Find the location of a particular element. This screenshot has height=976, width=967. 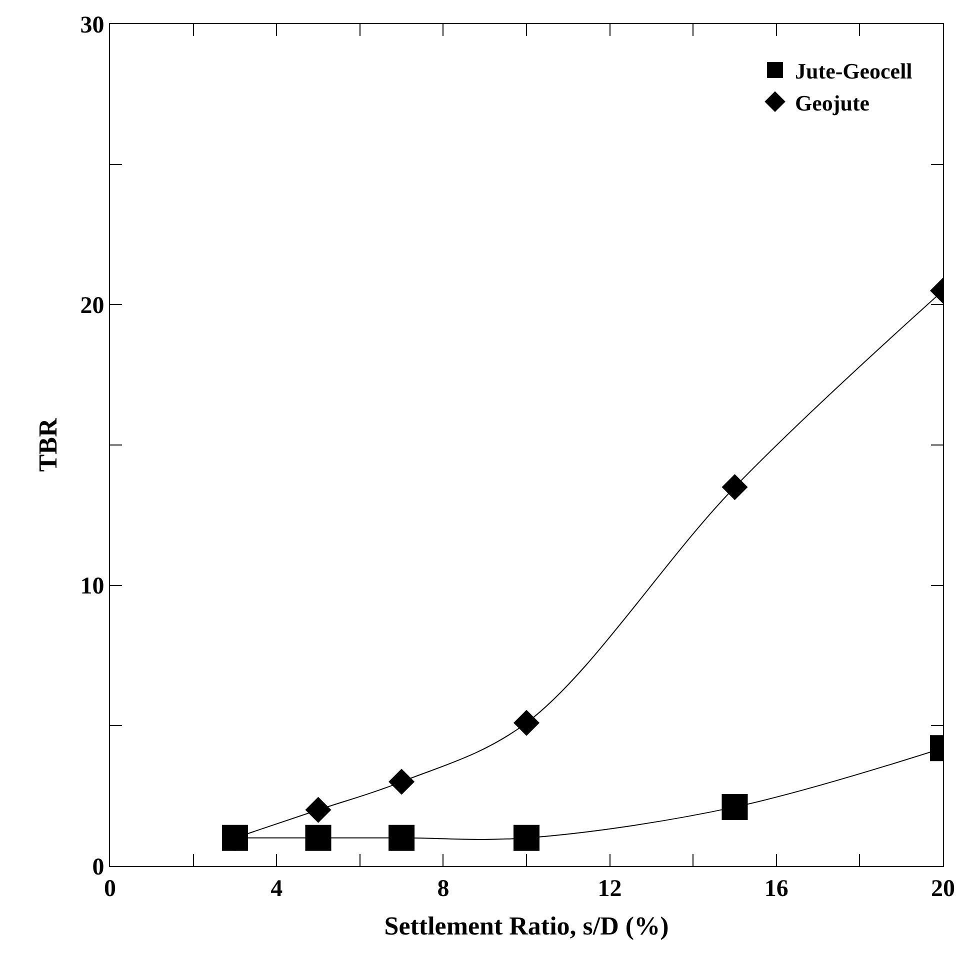

y-tick-label: 30 is located at coordinates (92, 25).